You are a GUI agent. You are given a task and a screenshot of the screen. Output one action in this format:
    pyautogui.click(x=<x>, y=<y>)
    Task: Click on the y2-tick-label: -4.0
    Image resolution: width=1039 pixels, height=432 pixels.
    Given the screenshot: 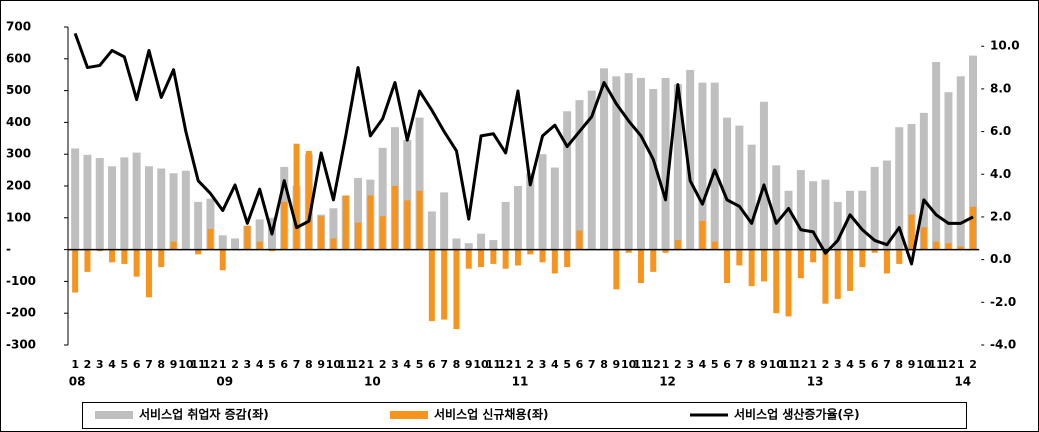 What is the action you would take?
    pyautogui.click(x=1003, y=345)
    